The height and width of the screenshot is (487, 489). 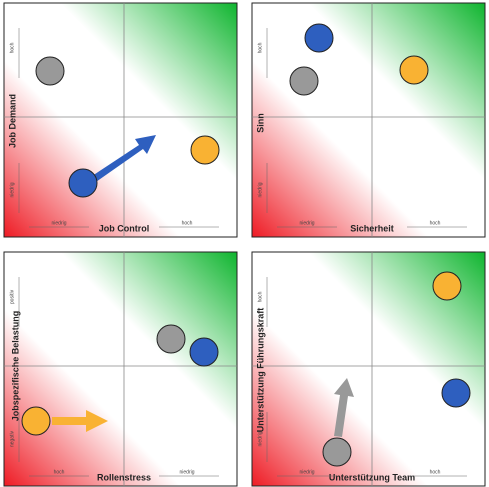 What do you see at coordinates (260, 123) in the screenshot?
I see `y-axis-label: Sinn` at bounding box center [260, 123].